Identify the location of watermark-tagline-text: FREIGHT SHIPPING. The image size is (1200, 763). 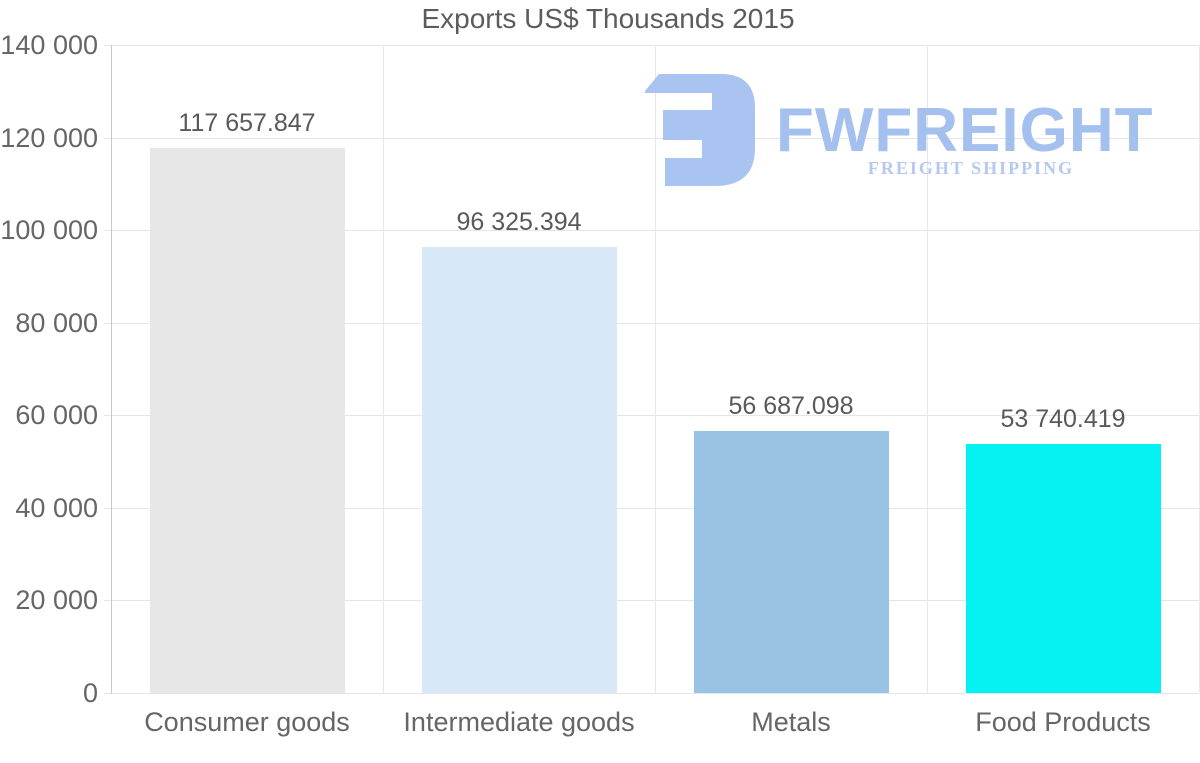
(971, 168).